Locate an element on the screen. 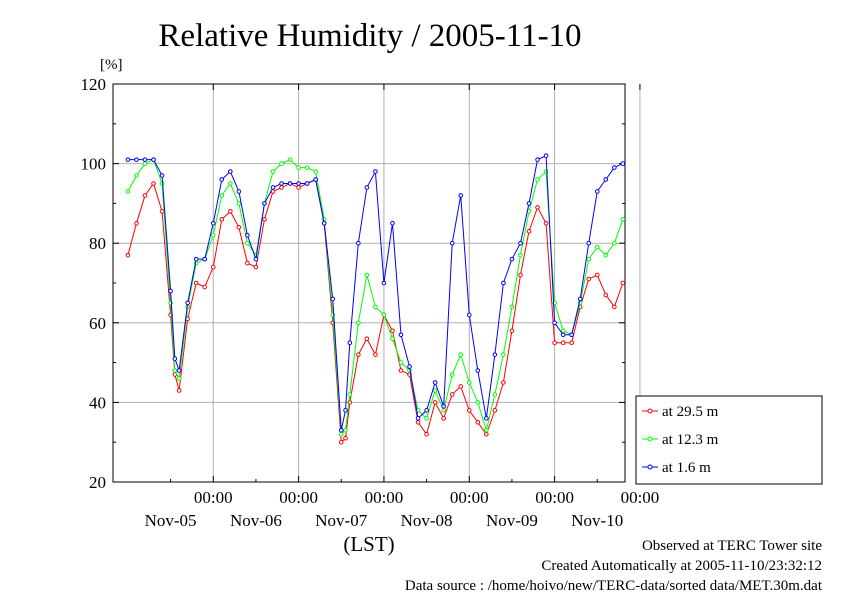 The height and width of the screenshot is (595, 842). chart-title: Relative Humidity / 2005-11-10 is located at coordinates (369, 36).